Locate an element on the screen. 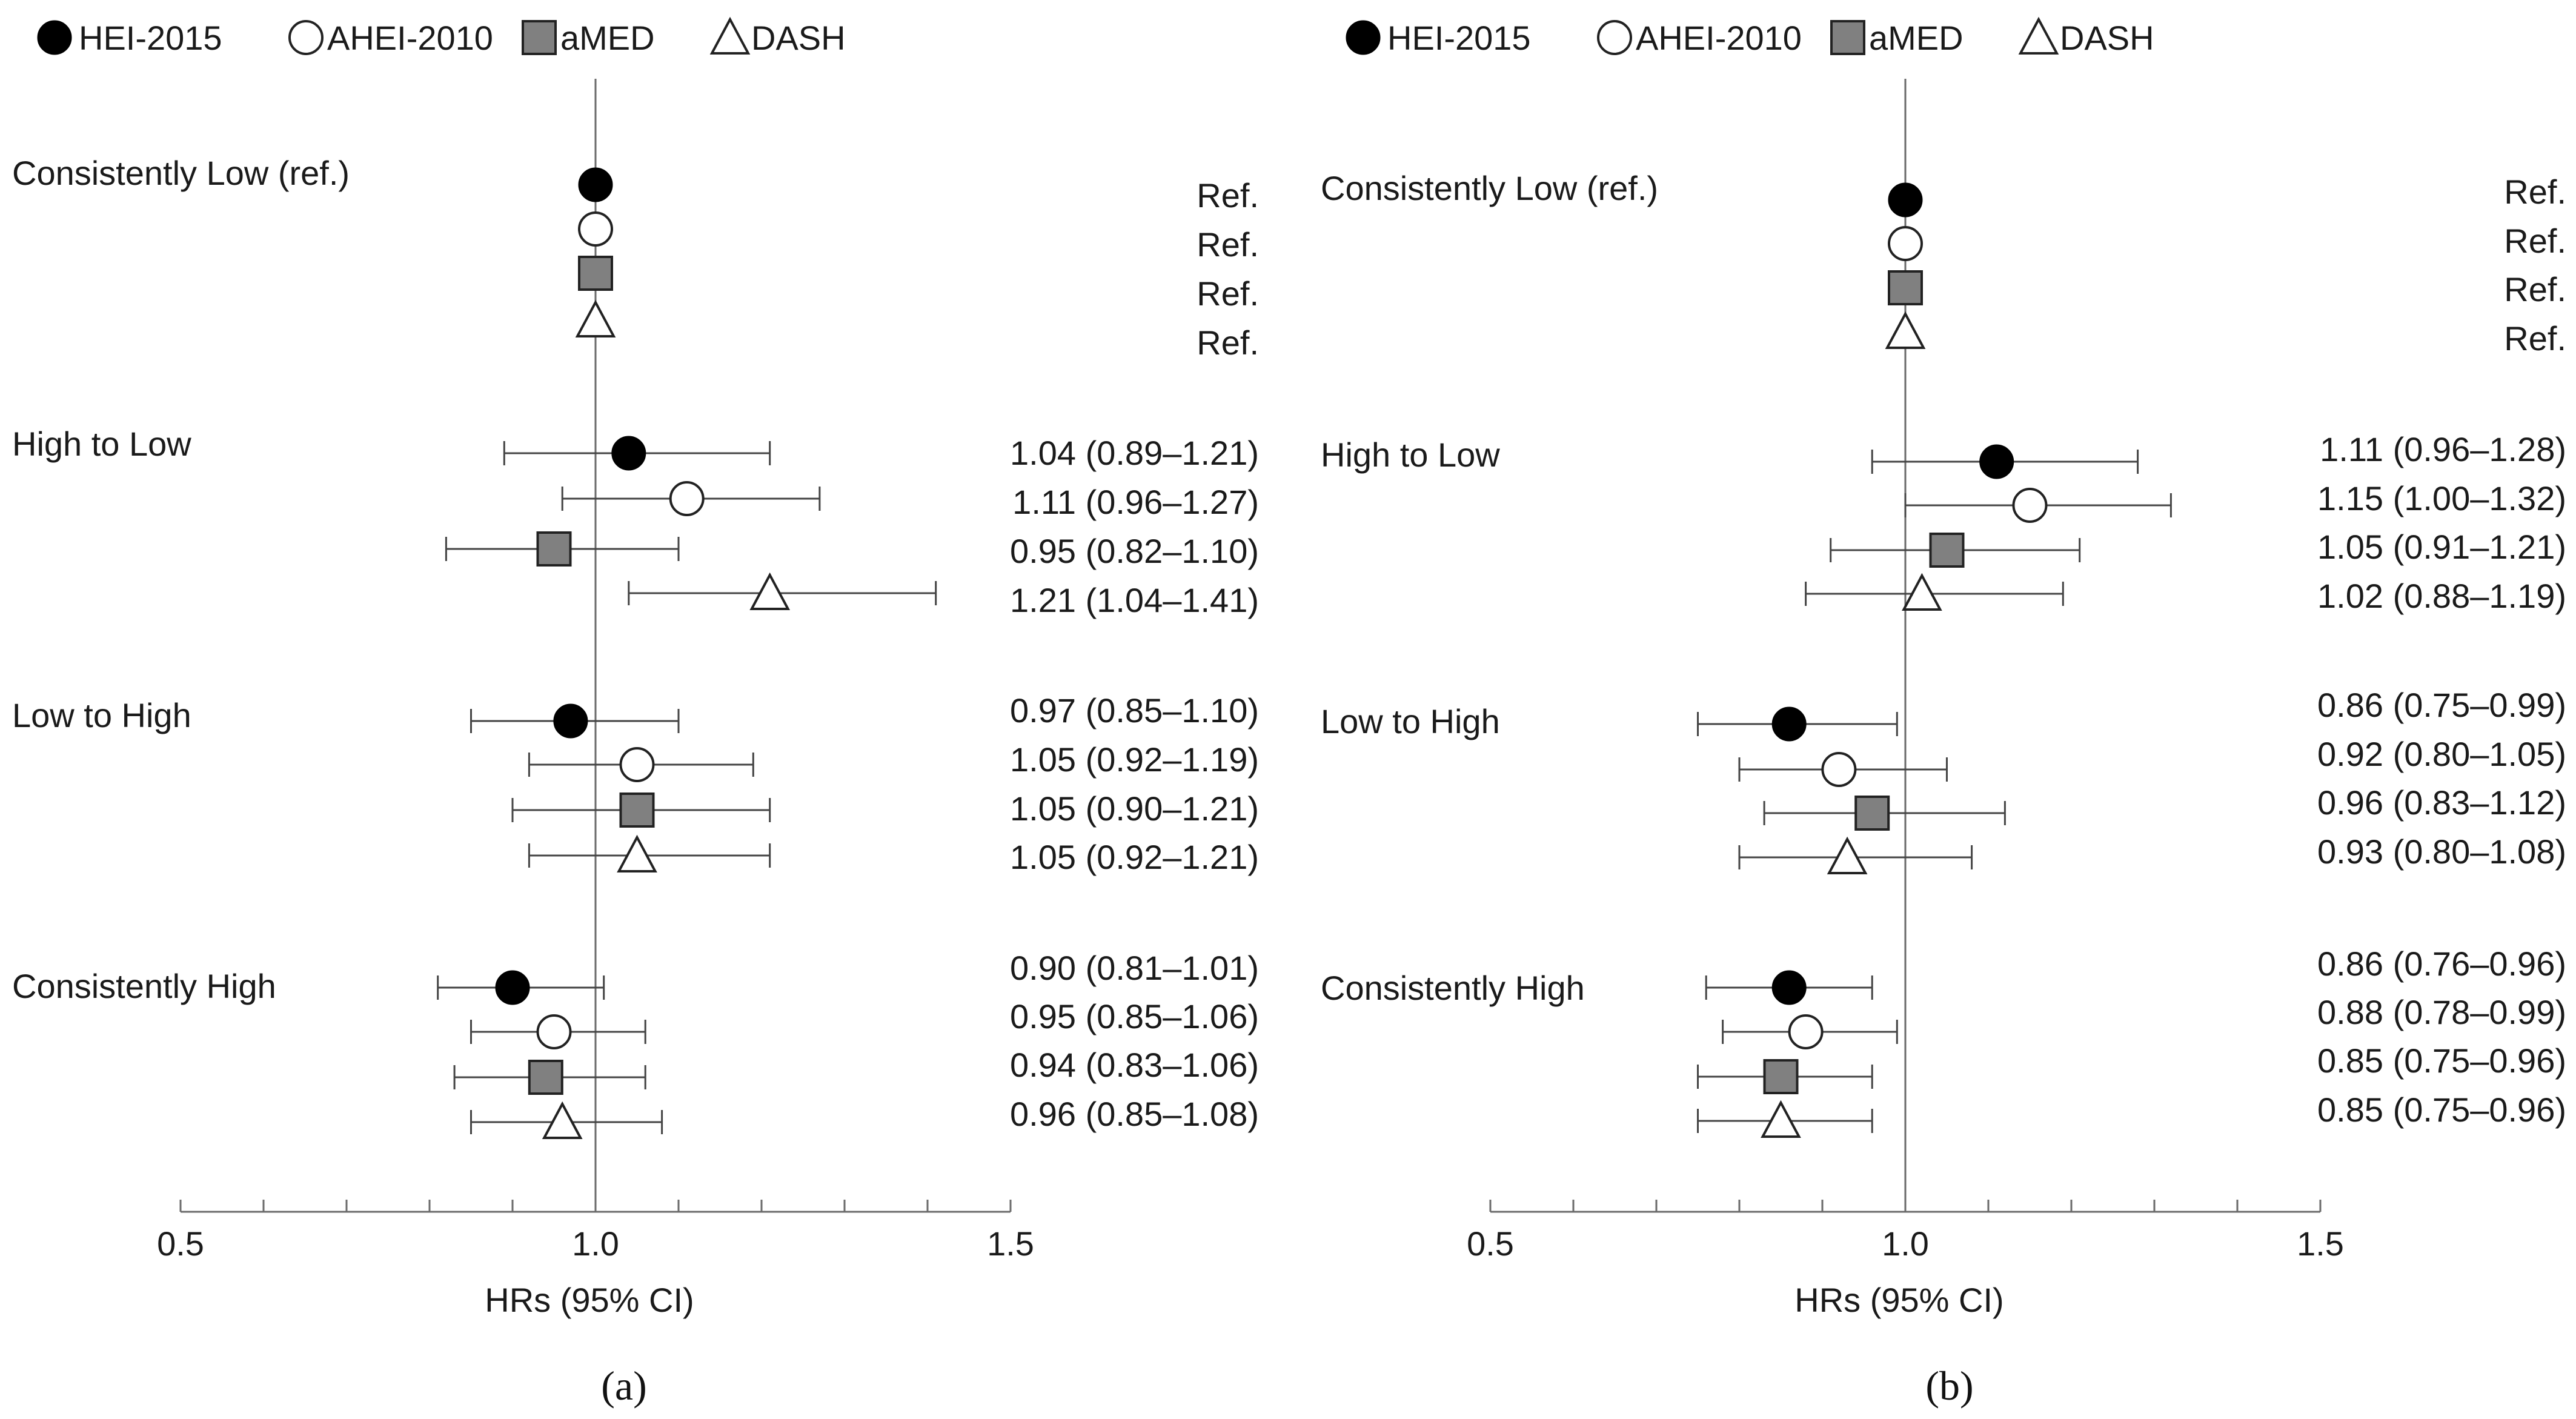 This screenshot has height=1419, width=2576. legend-marker-dash is located at coordinates (2039, 35).